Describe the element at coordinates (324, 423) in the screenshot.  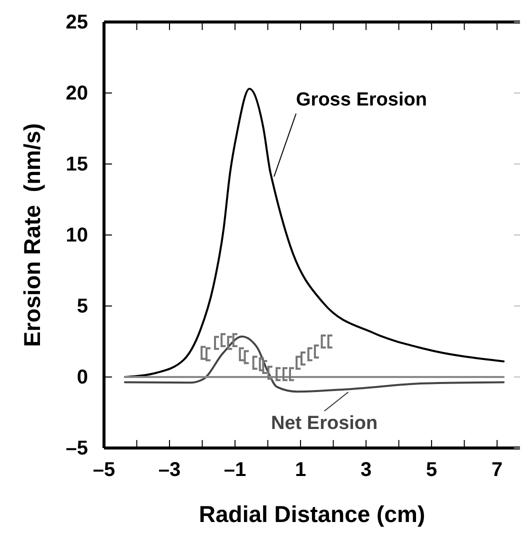
I see `legend-label: Net Erosion` at that location.